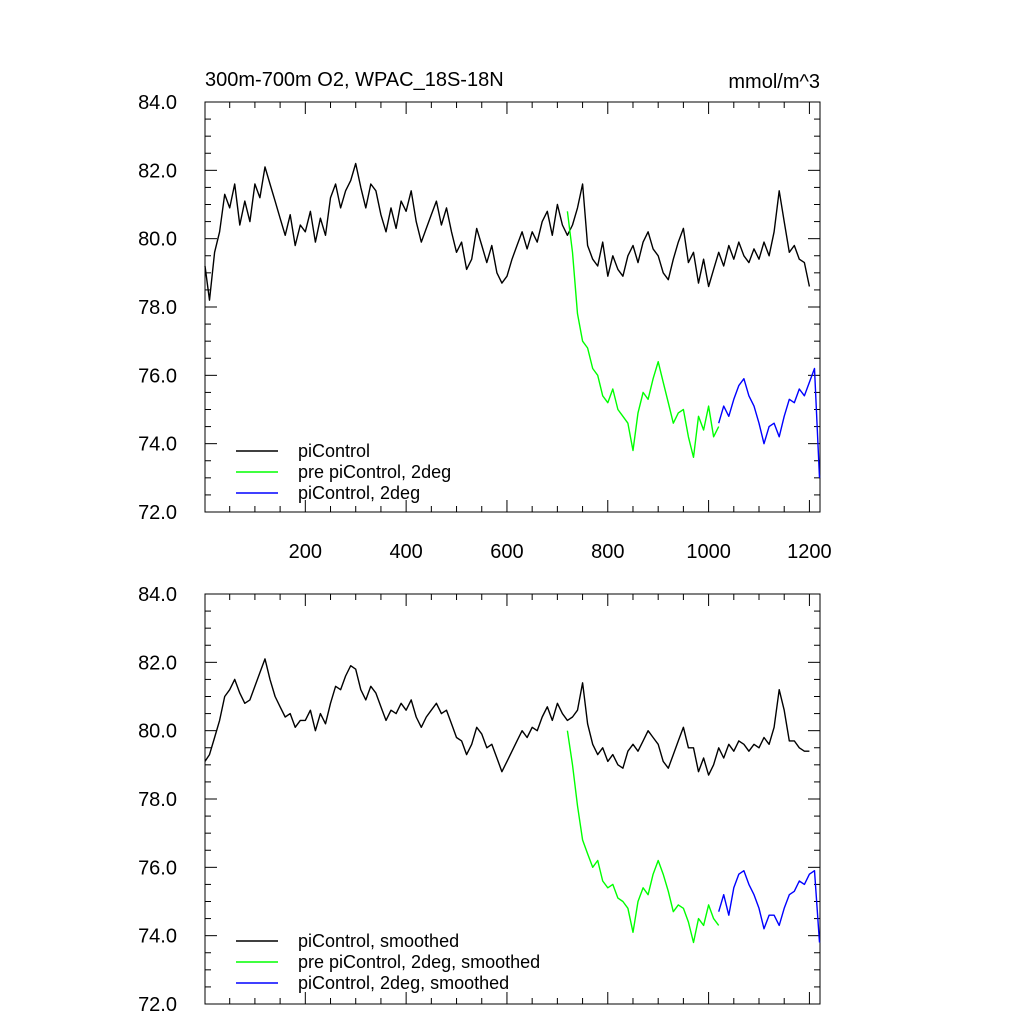 The width and height of the screenshot is (1024, 1024). What do you see at coordinates (507, 231) in the screenshot?
I see `series-line-picontrol` at bounding box center [507, 231].